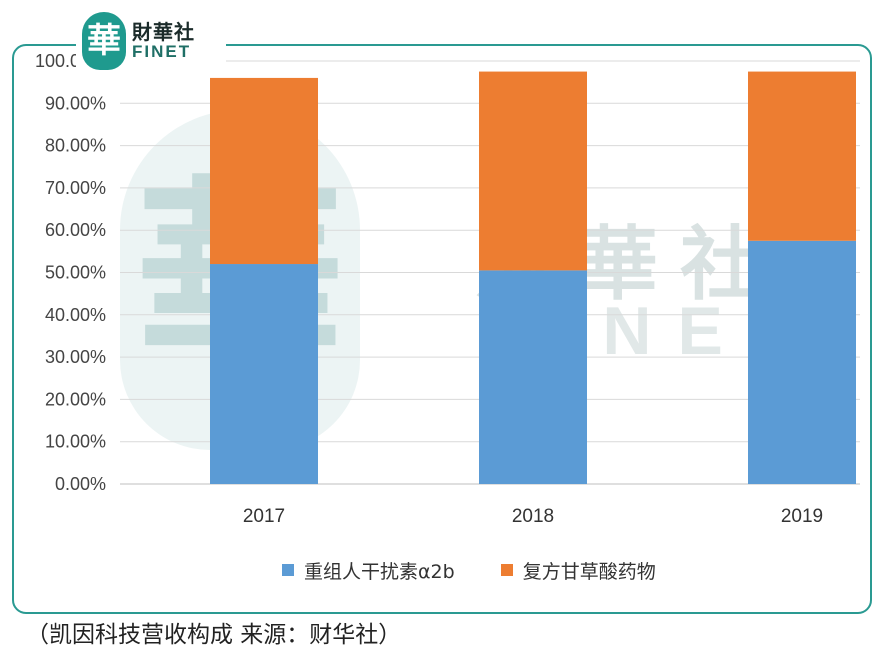  I want to click on x-category-label: 2019, so click(802, 516).